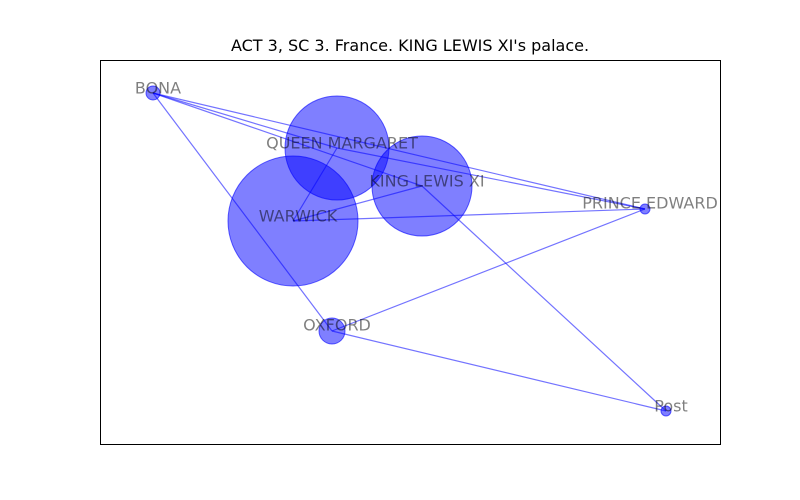 This screenshot has height=500, width=800. Describe the element at coordinates (298, 216) in the screenshot. I see `node-label-warwick: WARWICK` at that location.